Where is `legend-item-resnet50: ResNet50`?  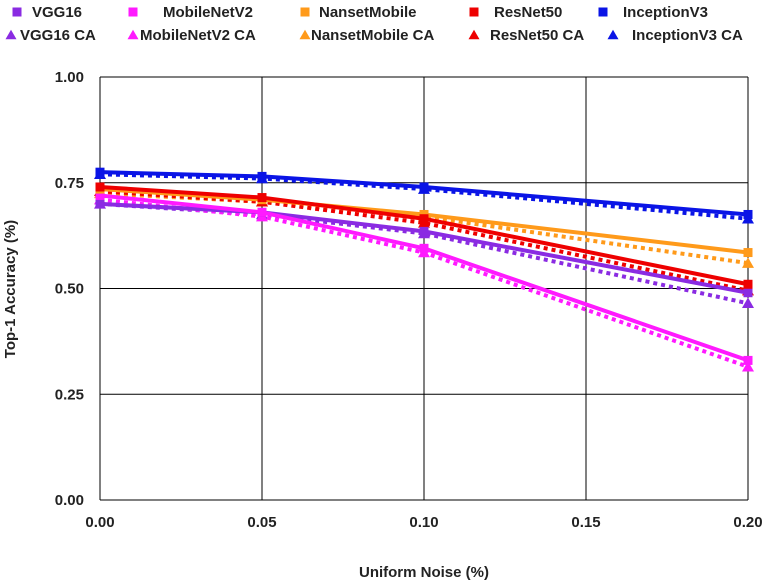 legend-item-resnet50: ResNet50 is located at coordinates (515, 12).